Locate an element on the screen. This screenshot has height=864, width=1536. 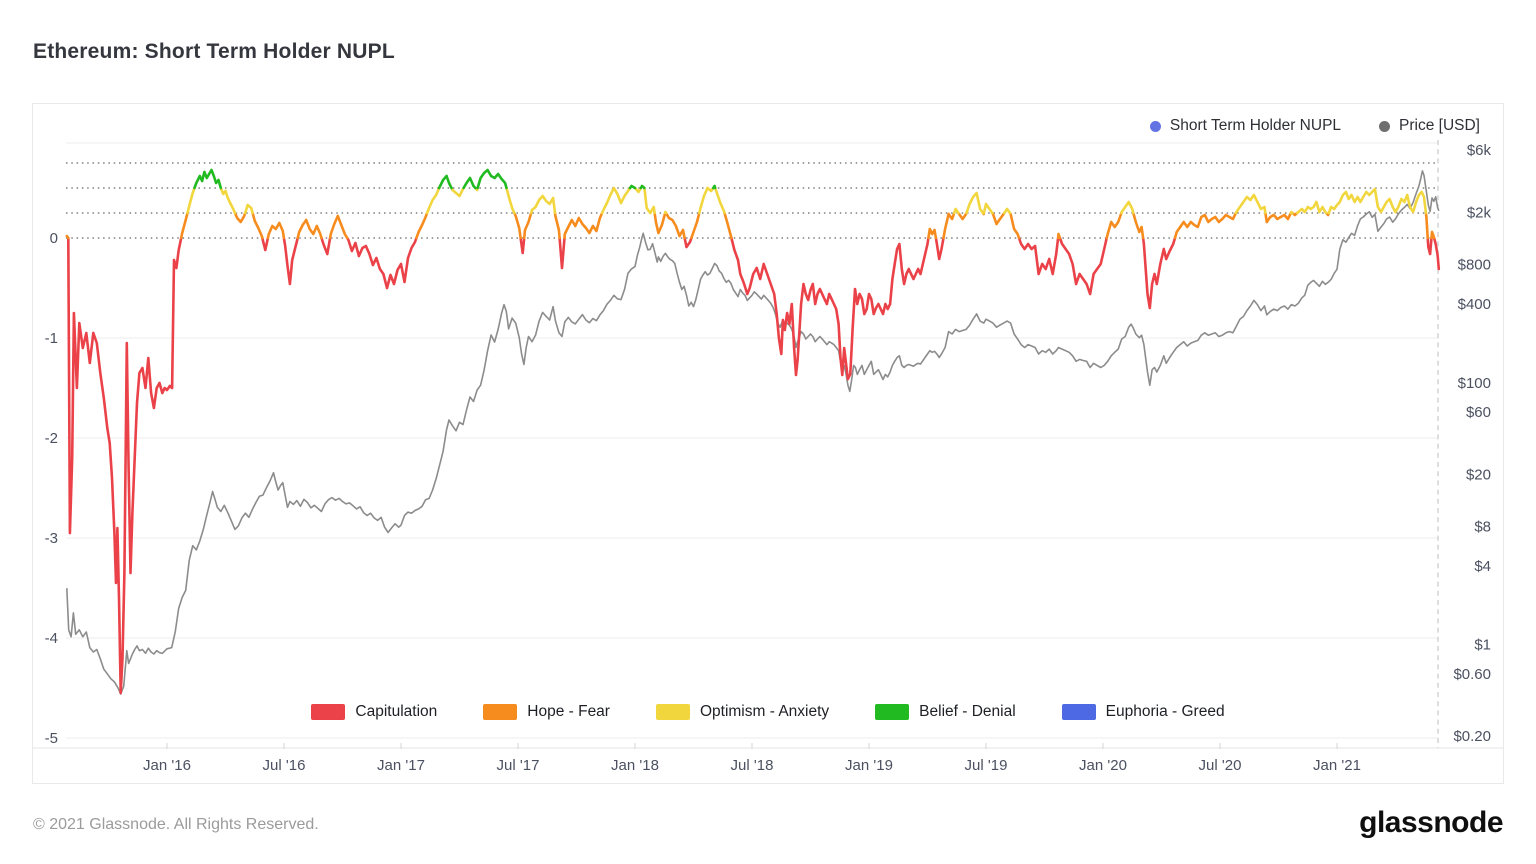
left-axis-tick-label: -2 is located at coordinates (51, 438).